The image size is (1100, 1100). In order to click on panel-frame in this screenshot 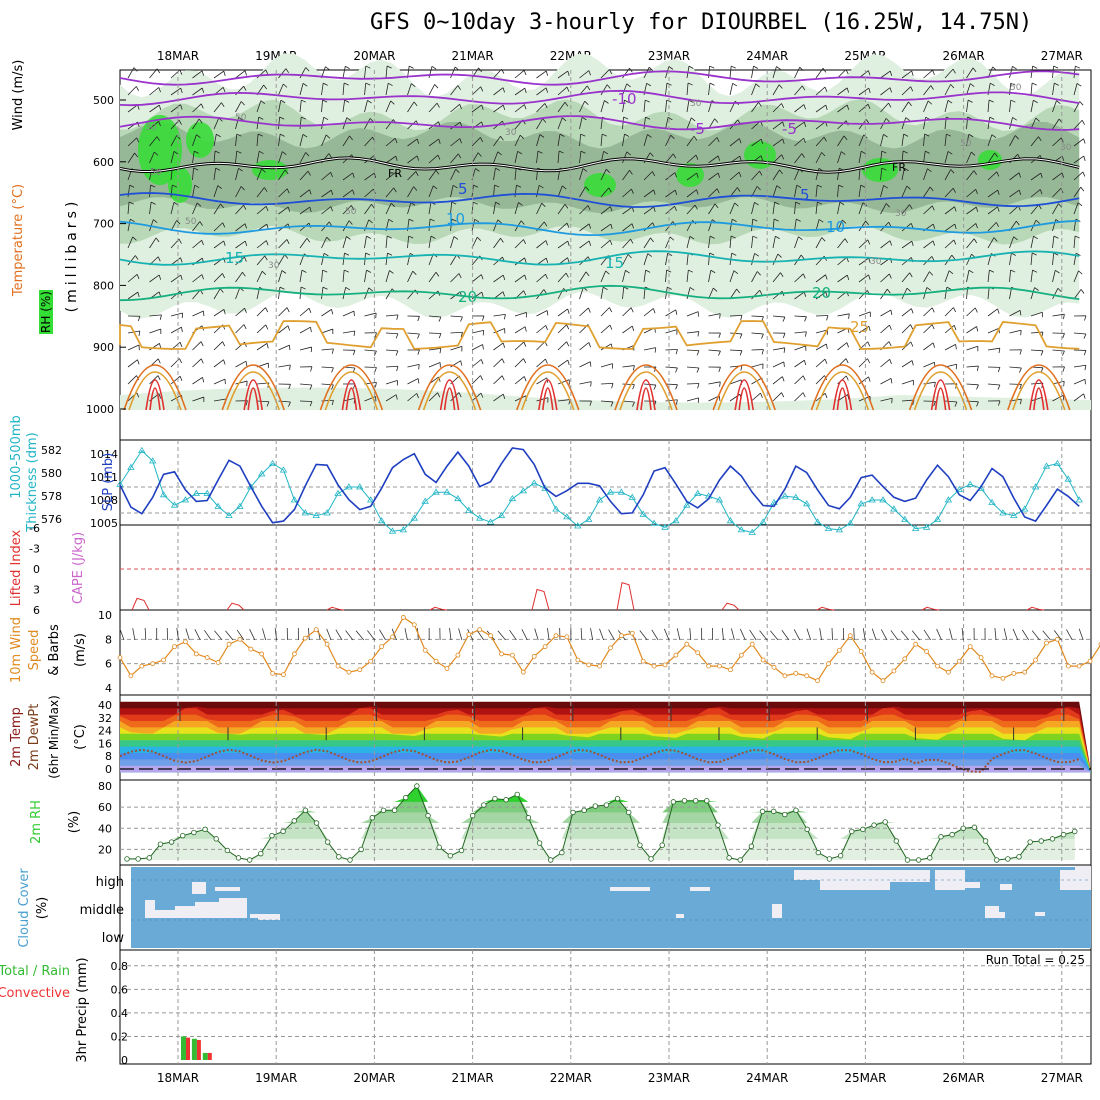, I will do `click(605, 567)`.